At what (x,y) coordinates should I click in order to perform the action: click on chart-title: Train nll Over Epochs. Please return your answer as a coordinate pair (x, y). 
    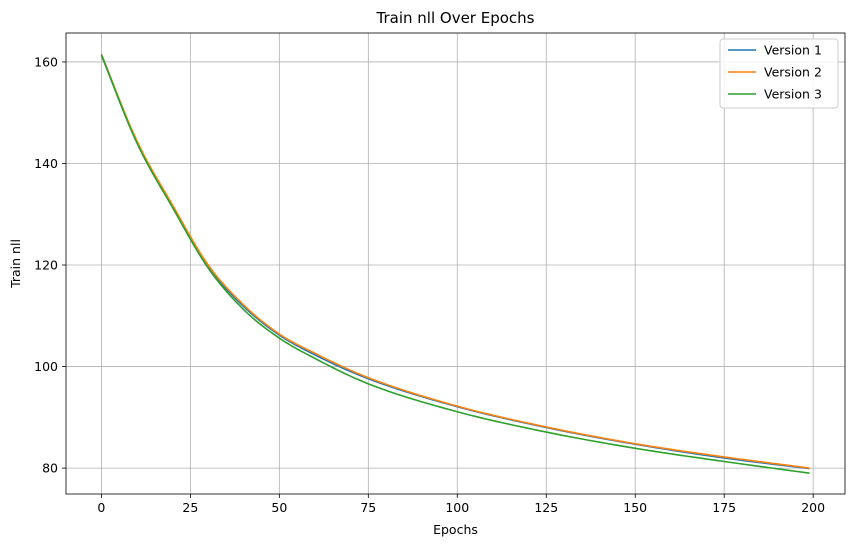
    Looking at the image, I should click on (455, 18).